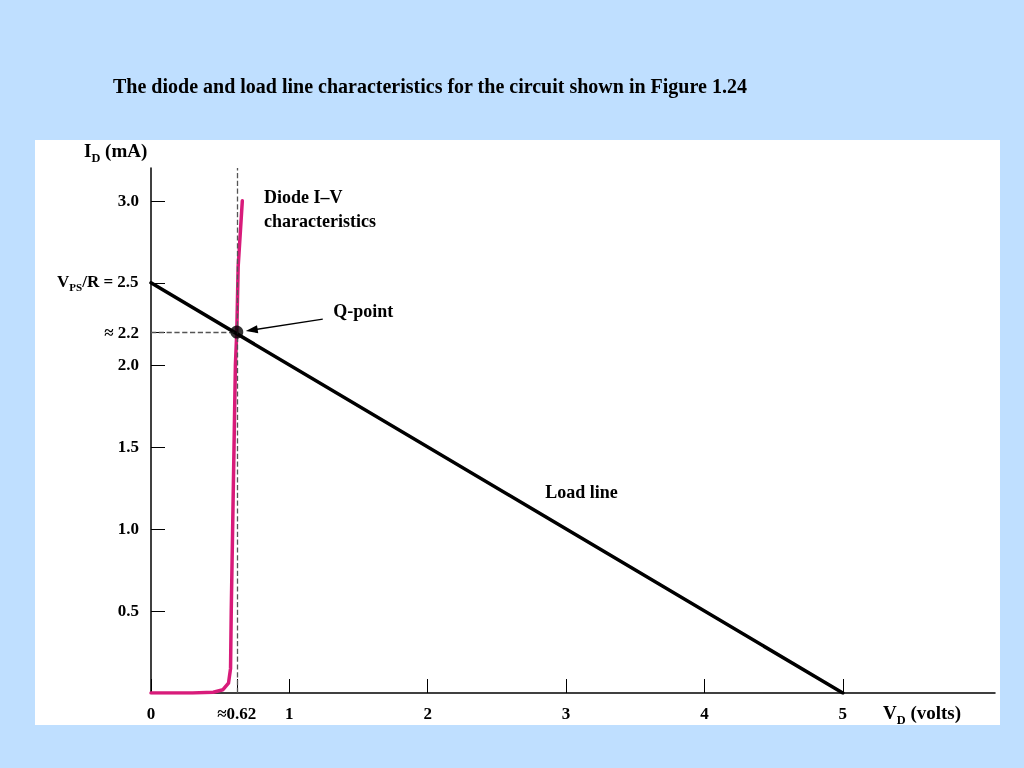 This screenshot has height=768, width=1024. I want to click on y-tick-label: 1.5, so click(128, 447).